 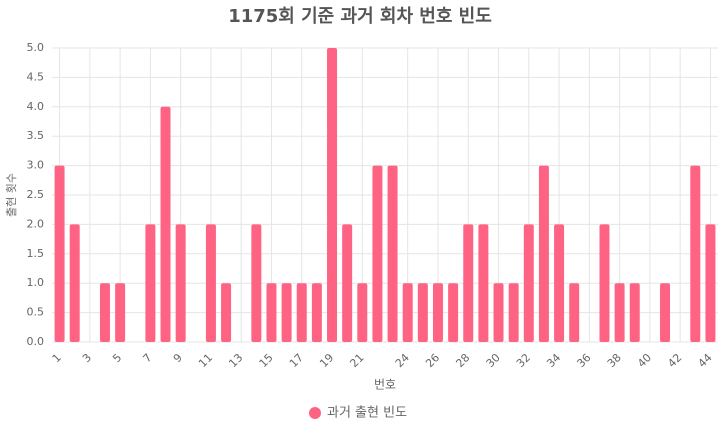 What do you see at coordinates (117, 358) in the screenshot?
I see `x-tick-label: 5` at bounding box center [117, 358].